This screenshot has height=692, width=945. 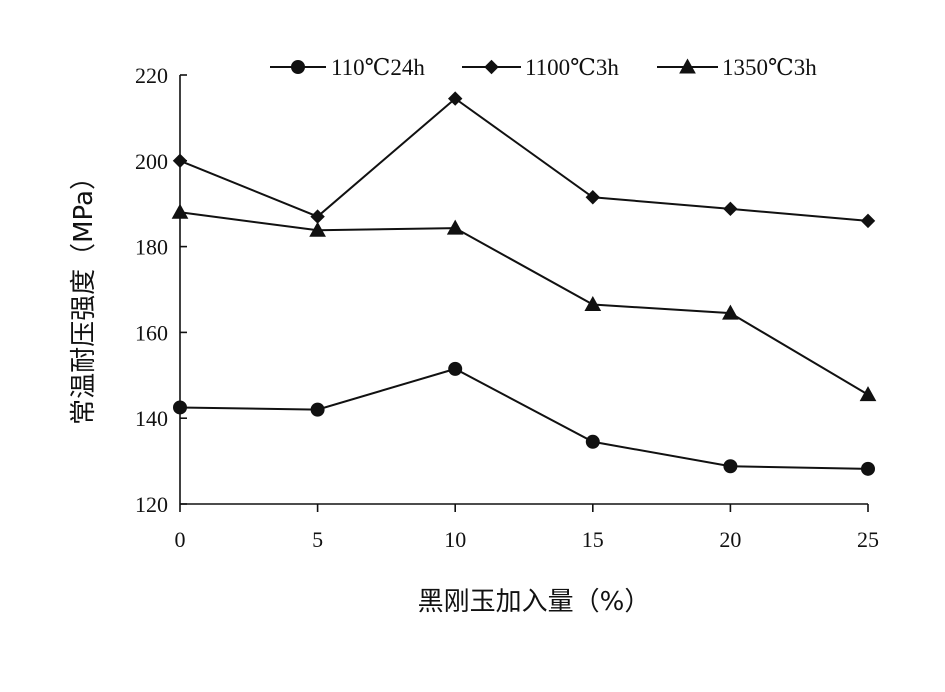 I want to click on x-tick-label: 0, so click(x=180, y=539).